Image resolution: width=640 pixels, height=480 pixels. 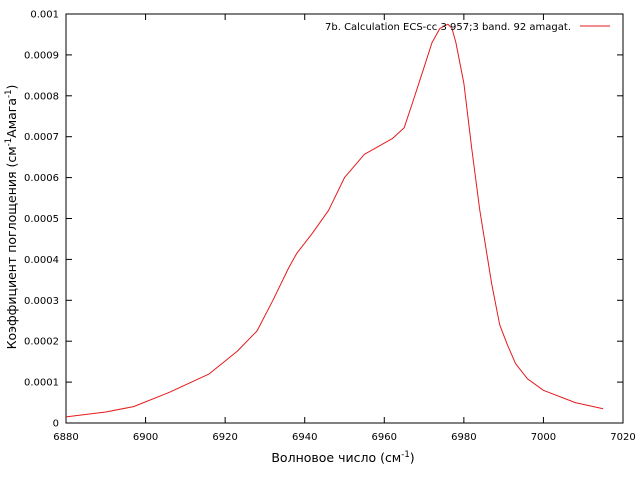 I want to click on x-tick-label: 6920, so click(x=224, y=437).